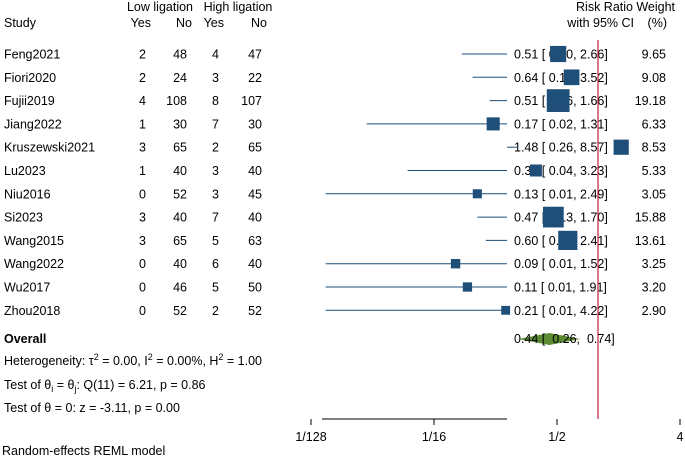  I want to click on study-weight: 19.18, so click(650, 101).